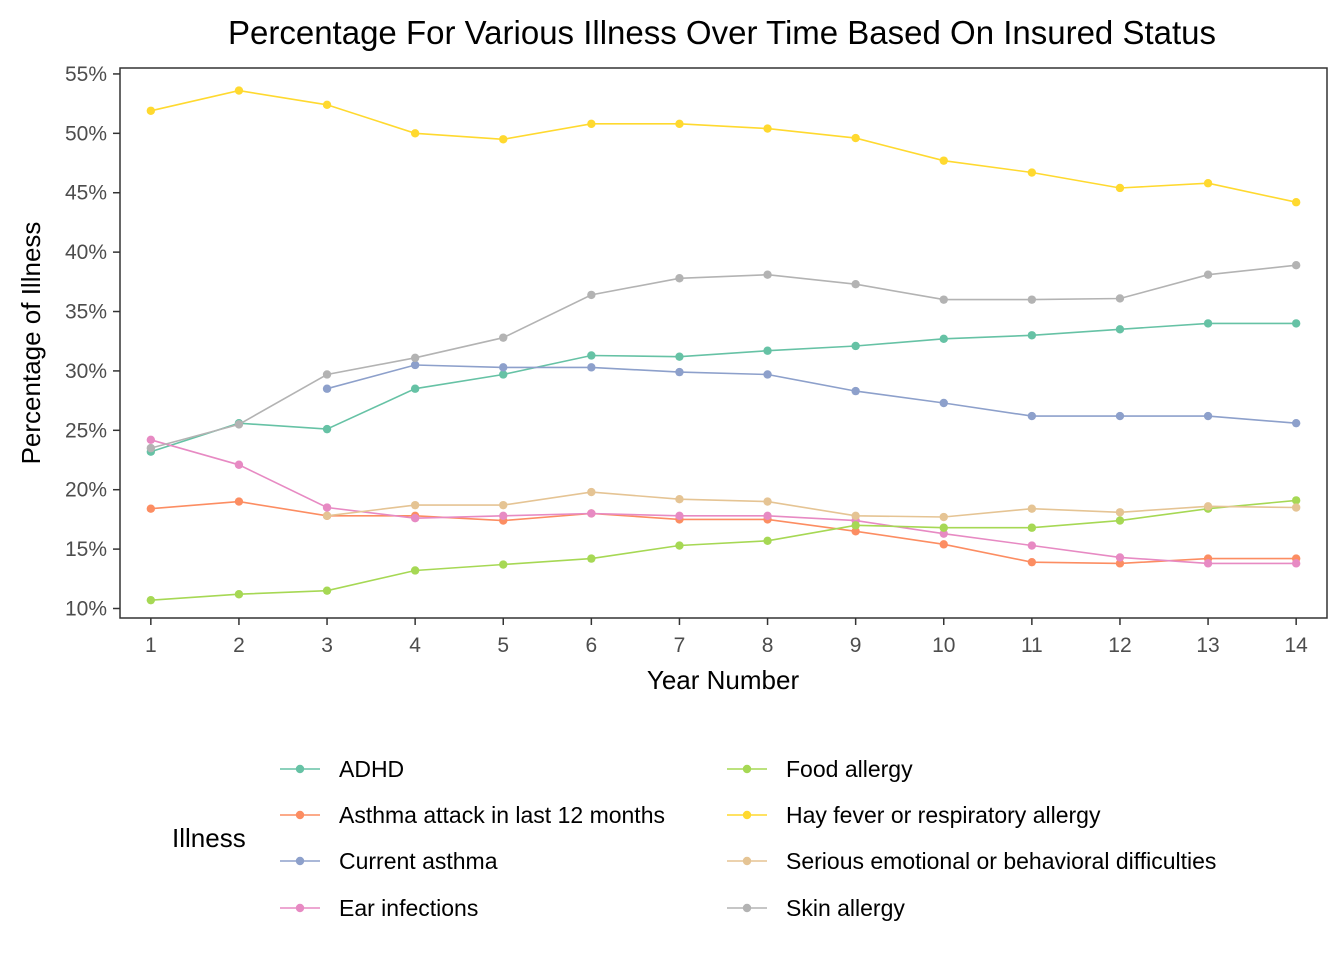  I want to click on x-tick-label: 8, so click(768, 645).